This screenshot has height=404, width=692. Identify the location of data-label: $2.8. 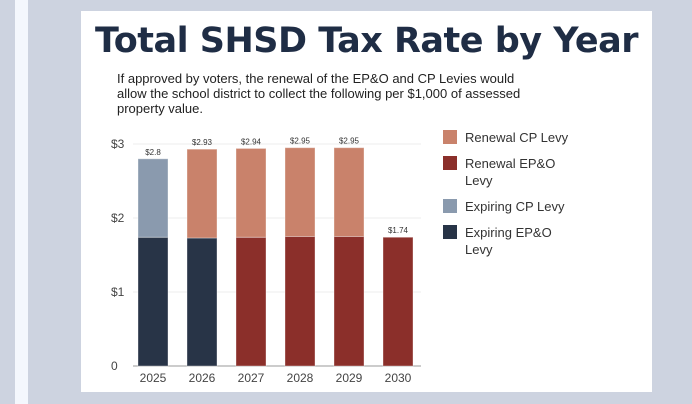
(153, 152).